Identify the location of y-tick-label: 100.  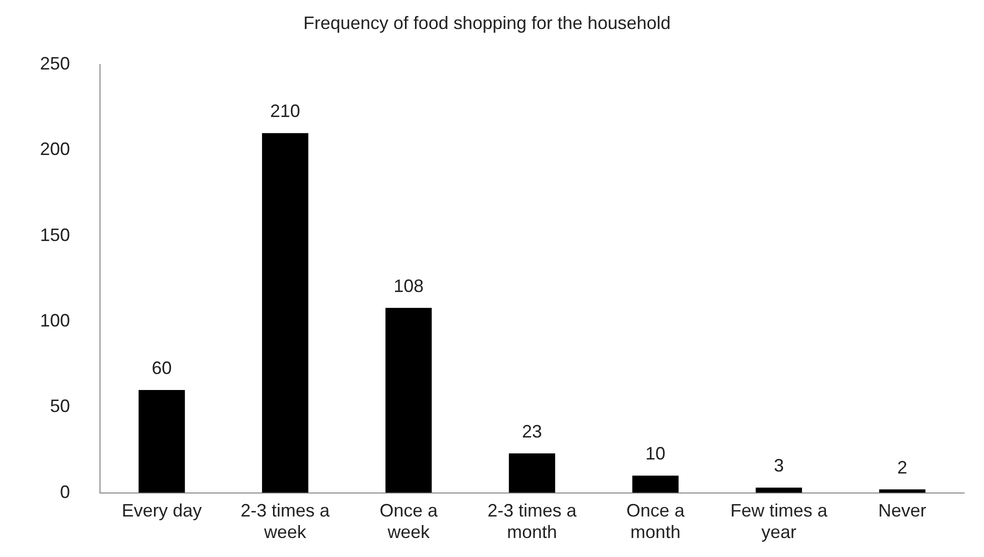
(55, 320).